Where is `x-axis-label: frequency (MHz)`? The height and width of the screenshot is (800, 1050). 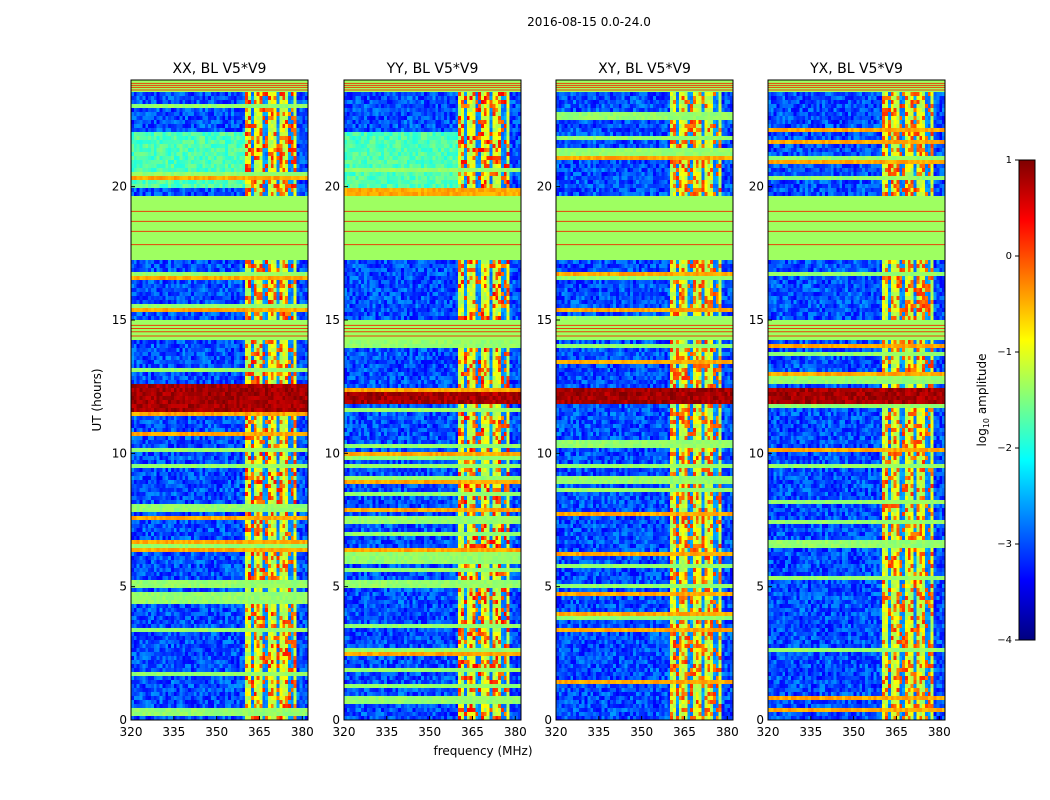
x-axis-label: frequency (MHz) is located at coordinates (482, 751).